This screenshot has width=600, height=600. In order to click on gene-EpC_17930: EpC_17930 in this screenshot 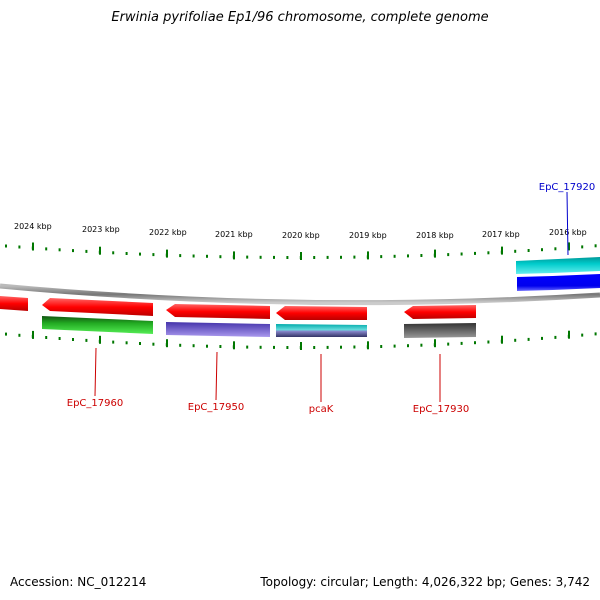, I will do `click(441, 384)`.